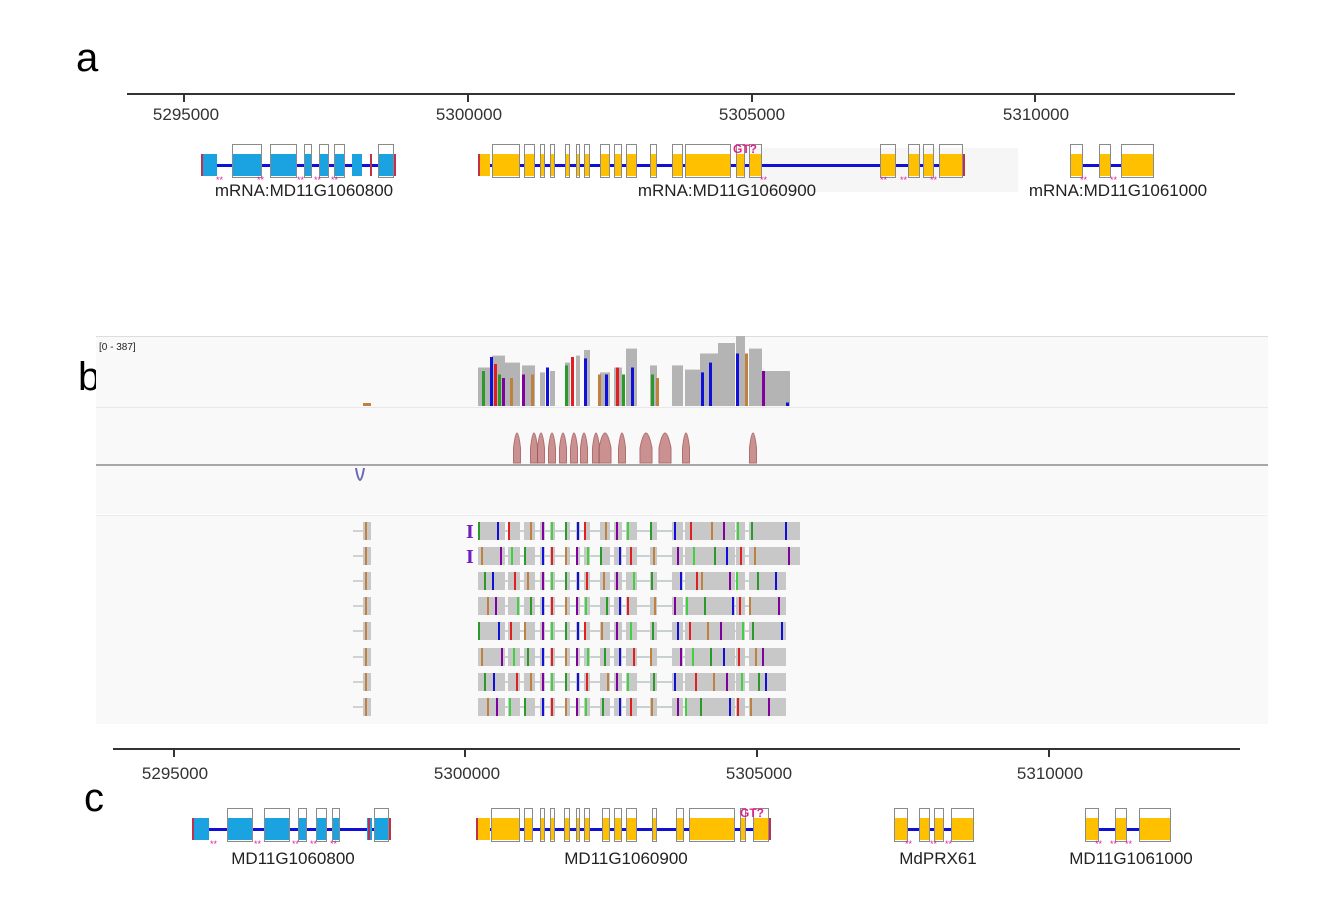  I want to click on junction-track-reverse, so click(682, 490).